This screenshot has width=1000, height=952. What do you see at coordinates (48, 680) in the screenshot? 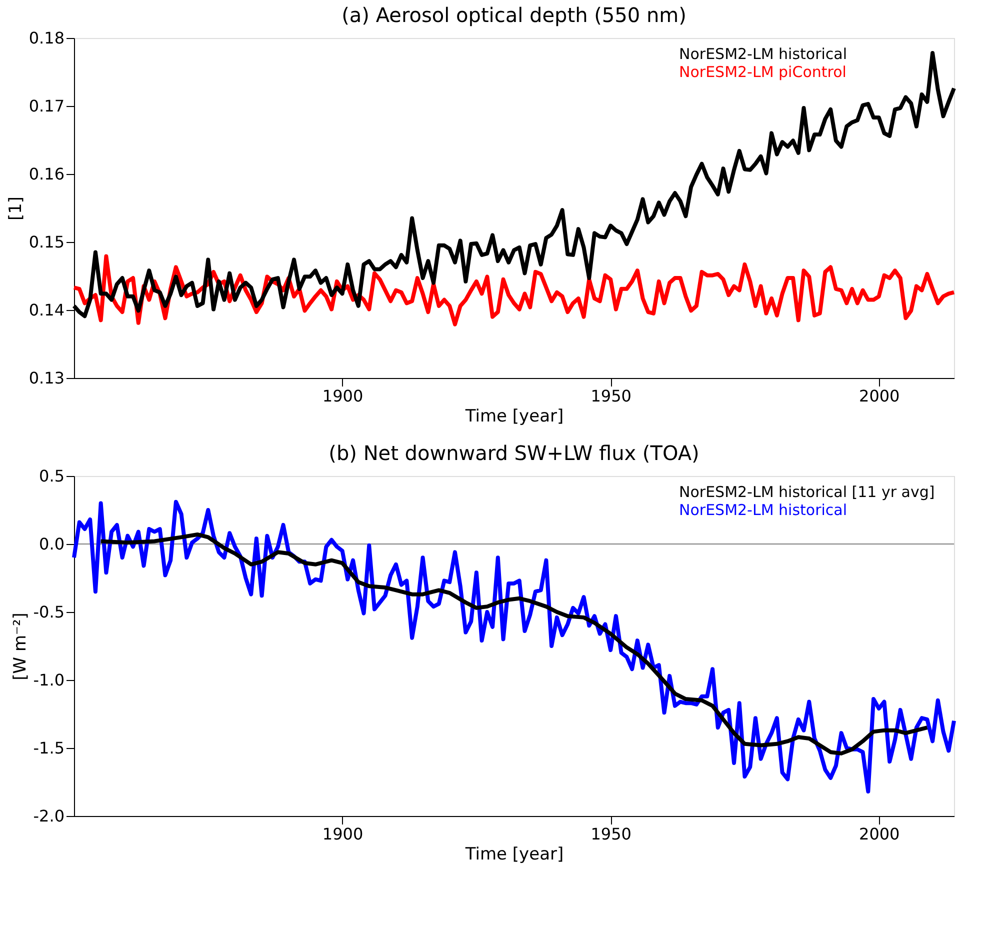
I see `y-tick-label: -1.0` at bounding box center [48, 680].